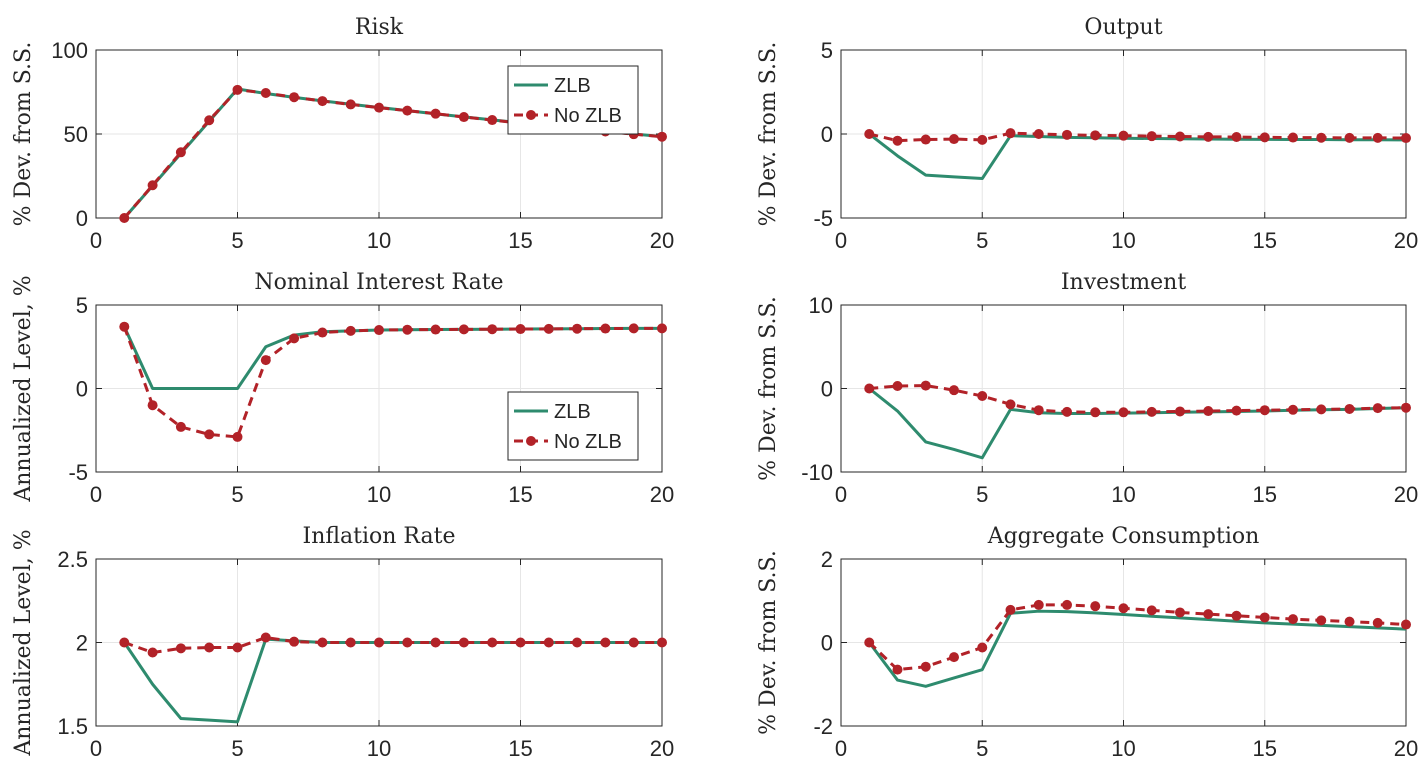 This screenshot has width=1426, height=764. I want to click on chart-title: Inflation Rate, so click(379, 536).